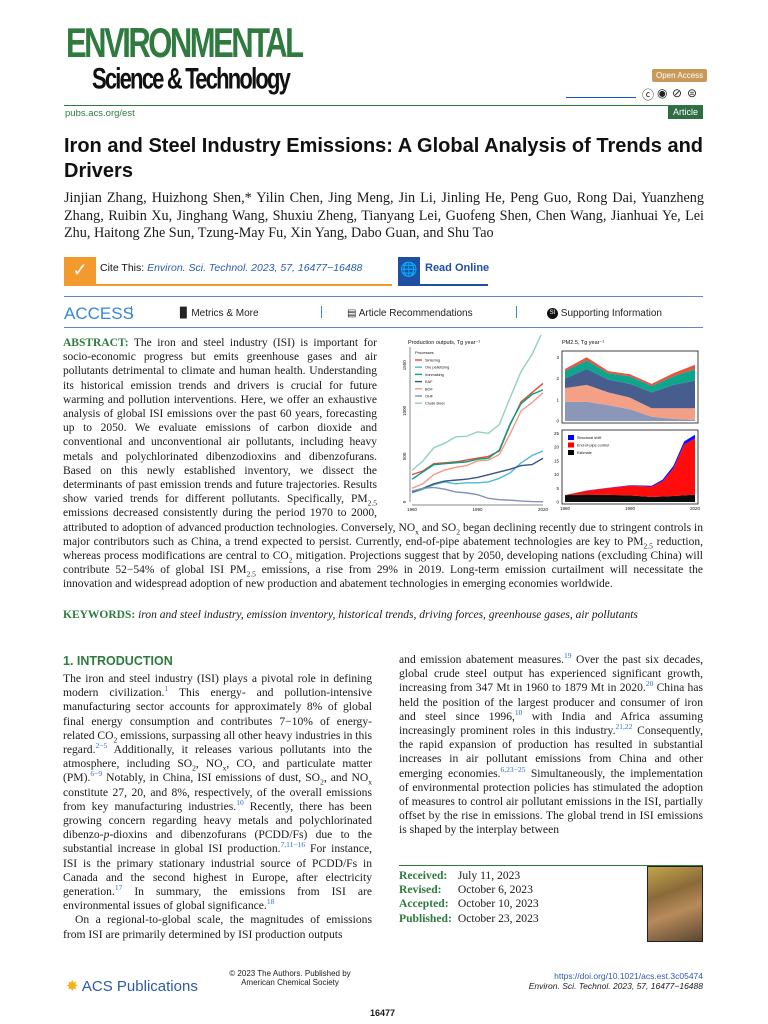 The width and height of the screenshot is (768, 1024). I want to click on nd-icon: ⊜, so click(692, 93).